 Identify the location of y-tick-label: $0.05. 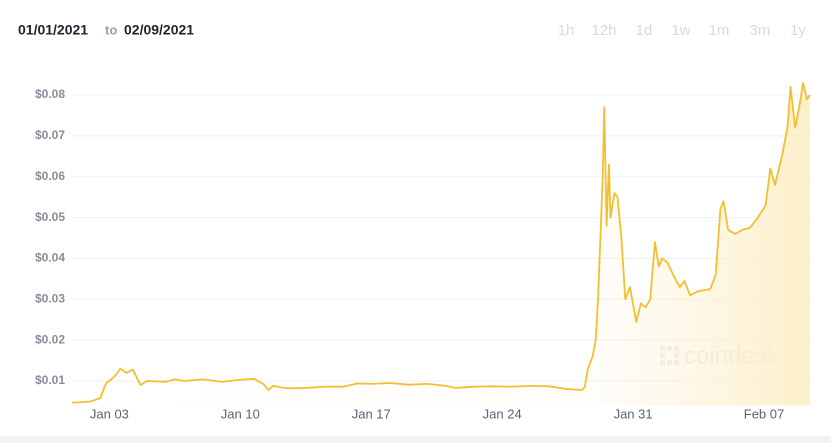
(50, 217).